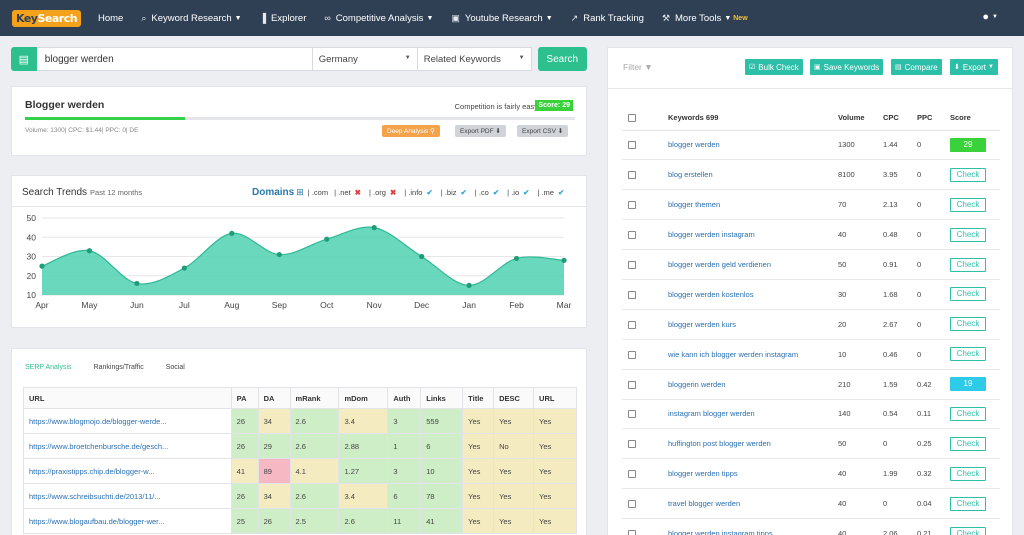  Describe the element at coordinates (975, 118) in the screenshot. I see `col-score: Score` at that location.